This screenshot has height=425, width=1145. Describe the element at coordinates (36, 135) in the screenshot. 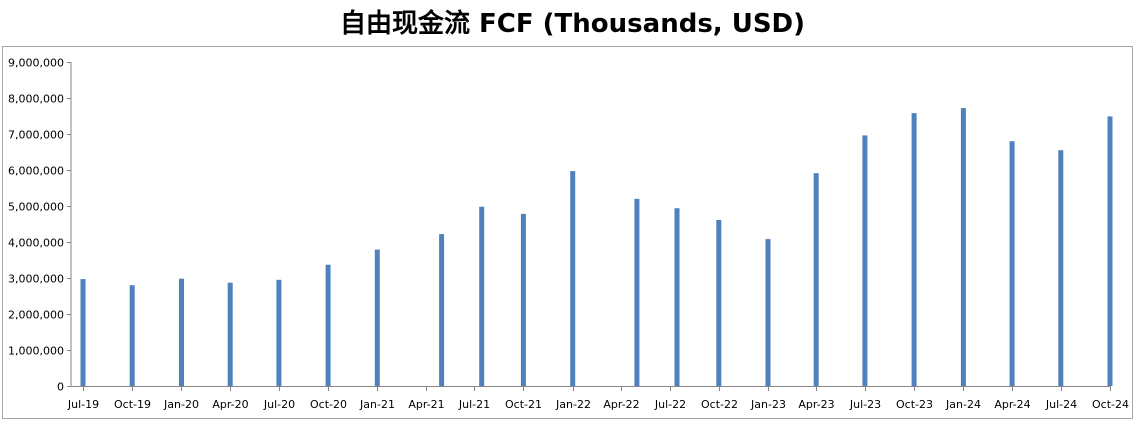

I see `y-tick-label: 7,000,000` at that location.